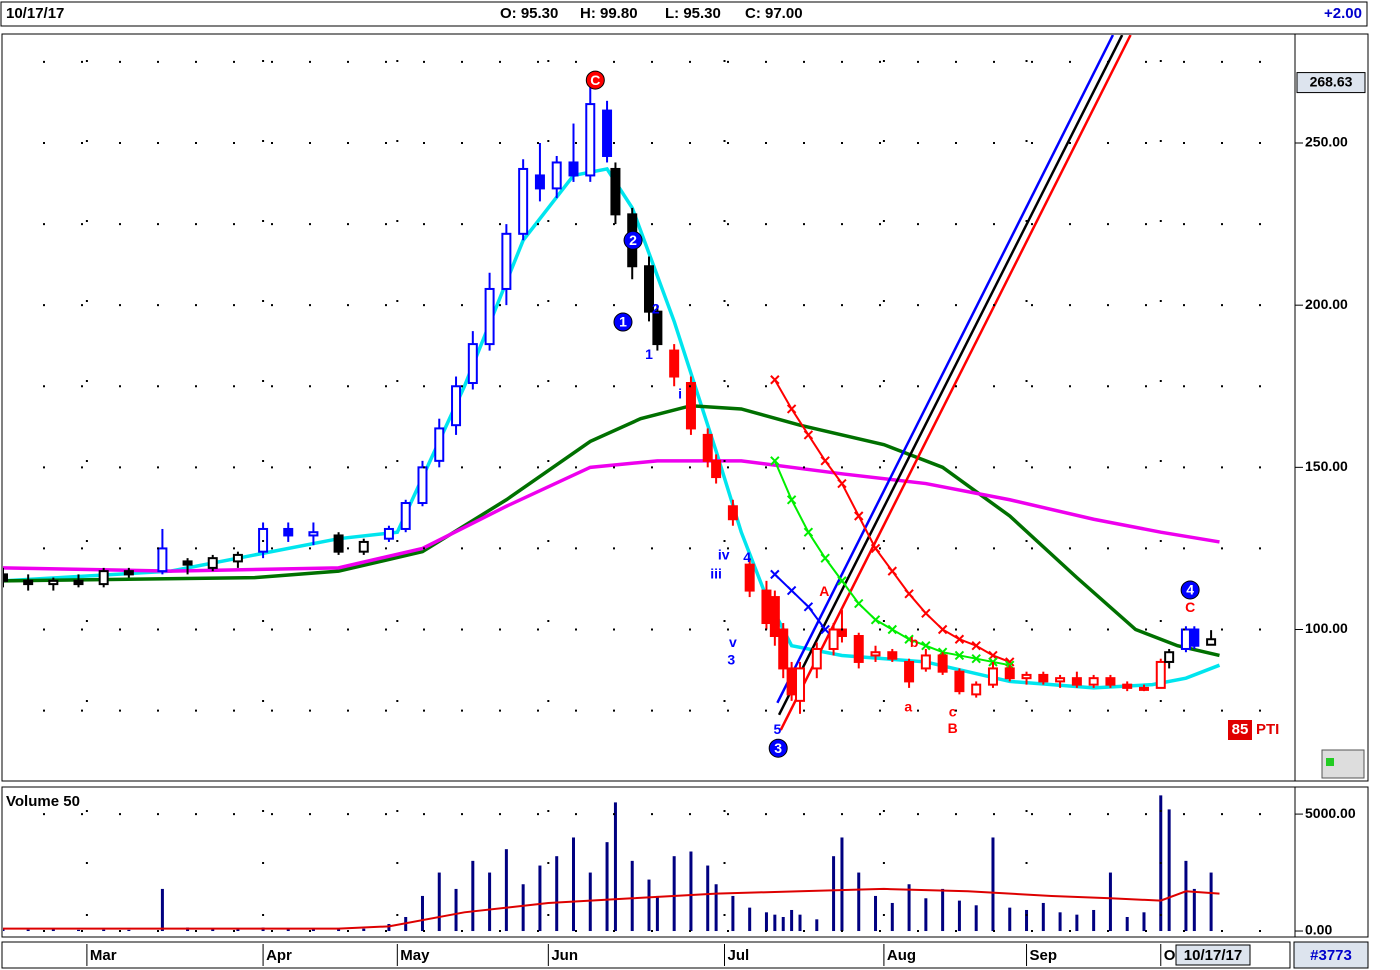  What do you see at coordinates (824, 591) in the screenshot?
I see `wave-label: A` at bounding box center [824, 591].